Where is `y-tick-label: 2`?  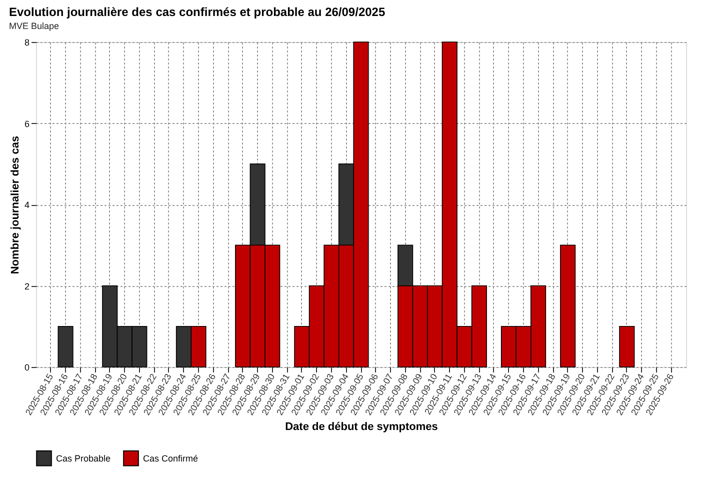 y-tick-label: 2 is located at coordinates (27, 286).